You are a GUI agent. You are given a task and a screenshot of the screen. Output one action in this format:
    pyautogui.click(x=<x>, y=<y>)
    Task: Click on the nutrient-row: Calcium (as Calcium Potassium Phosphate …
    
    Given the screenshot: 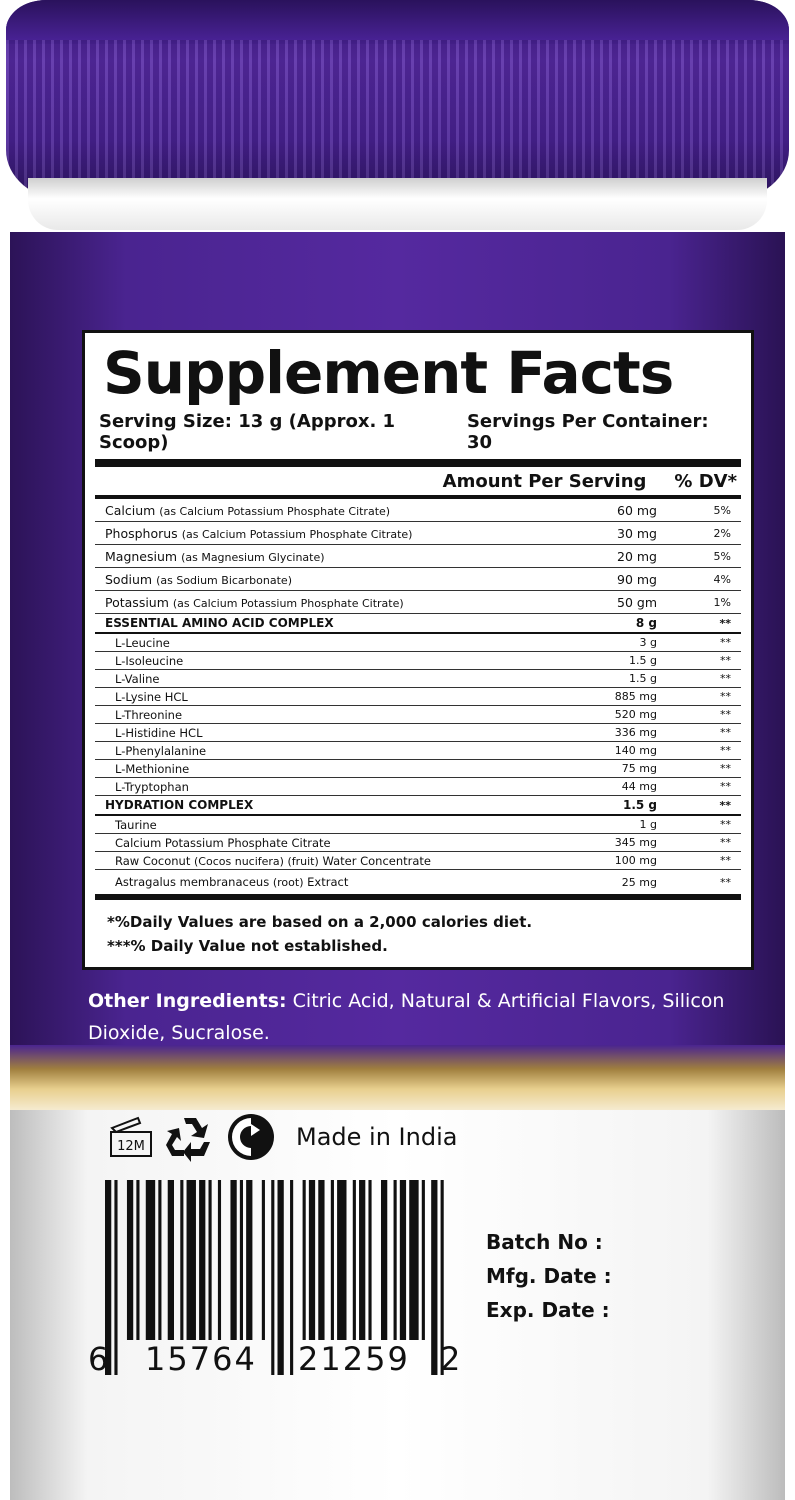 What is the action you would take?
    pyautogui.click(x=418, y=510)
    